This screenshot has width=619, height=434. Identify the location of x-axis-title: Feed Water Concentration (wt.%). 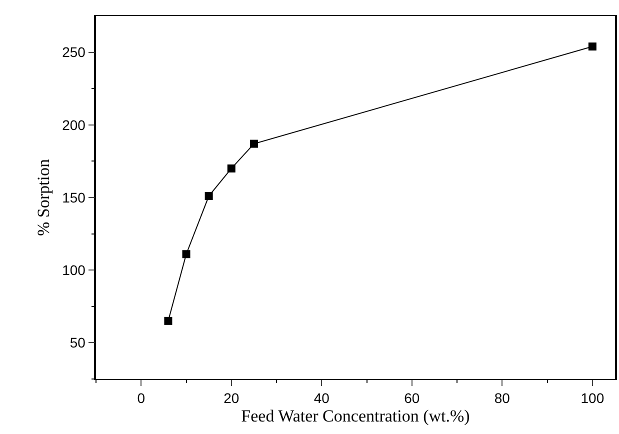
(355, 416).